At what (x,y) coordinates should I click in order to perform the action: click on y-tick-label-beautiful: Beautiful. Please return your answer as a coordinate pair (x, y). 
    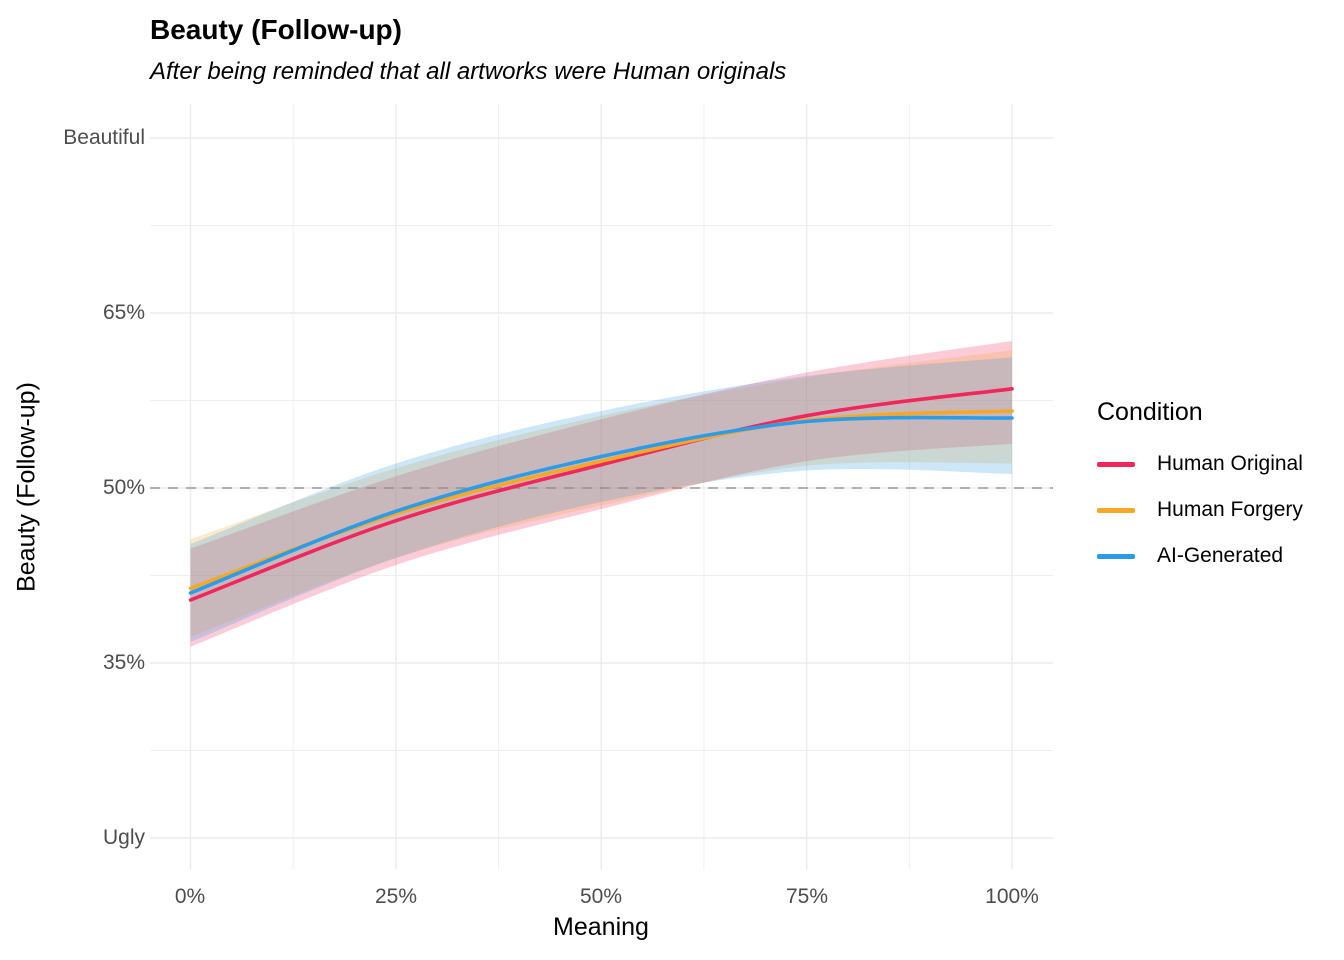
    Looking at the image, I should click on (104, 137).